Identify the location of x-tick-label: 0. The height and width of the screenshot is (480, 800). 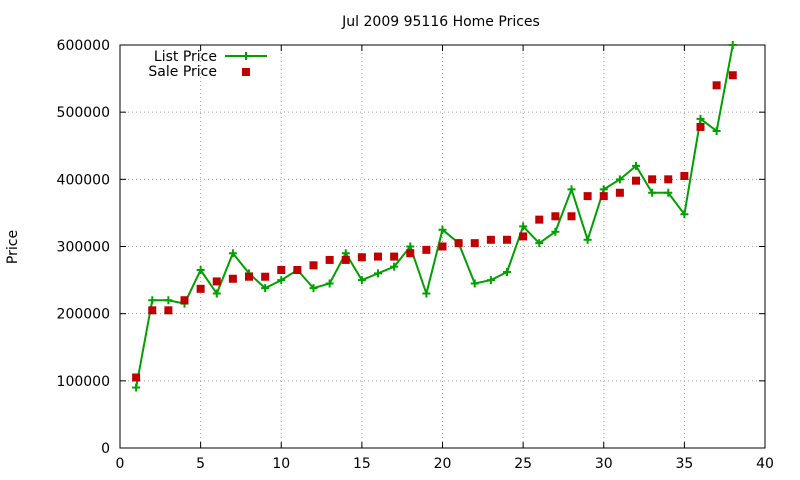
(120, 464).